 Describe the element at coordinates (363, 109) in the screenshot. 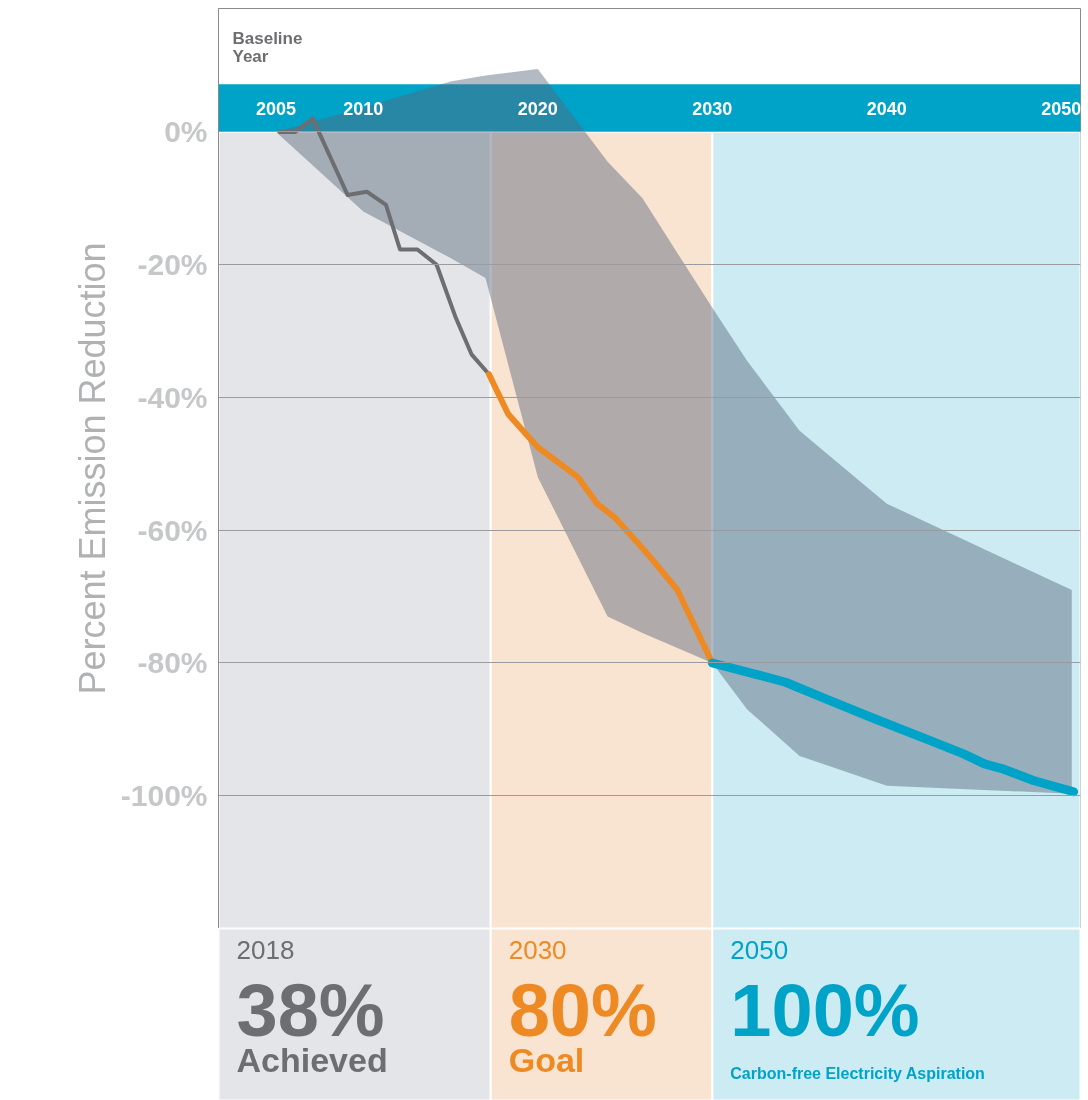

I see `x-tick-label: 2010` at that location.